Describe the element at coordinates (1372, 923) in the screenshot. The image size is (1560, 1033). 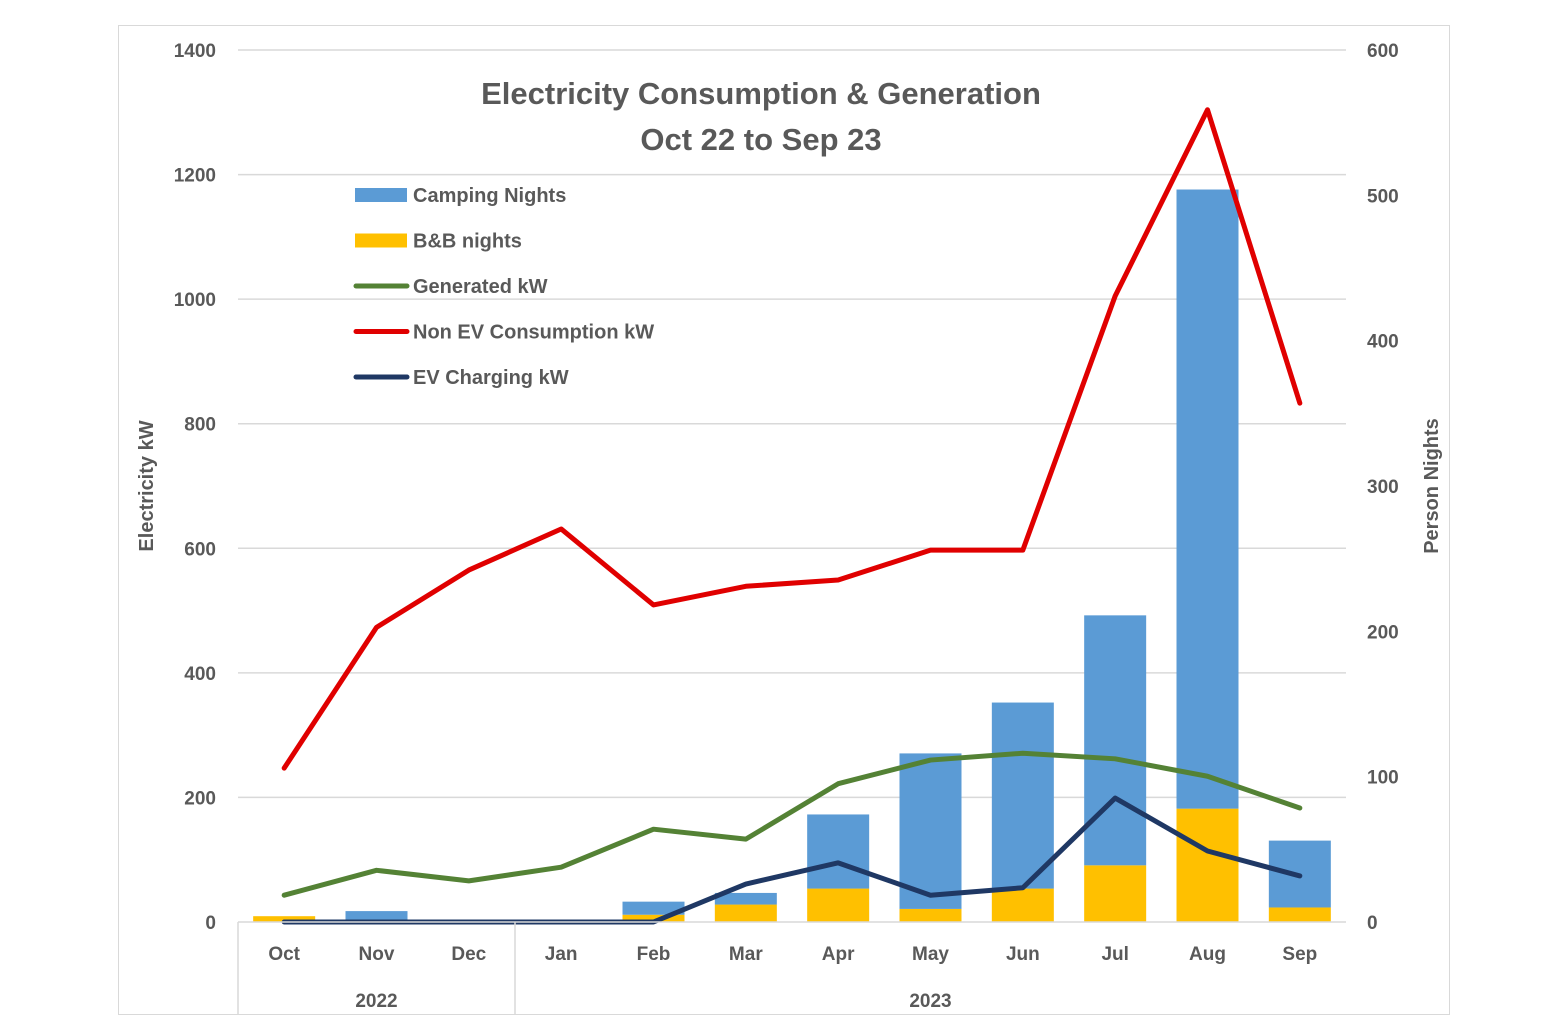
I see `y2-tick-label: 0` at that location.